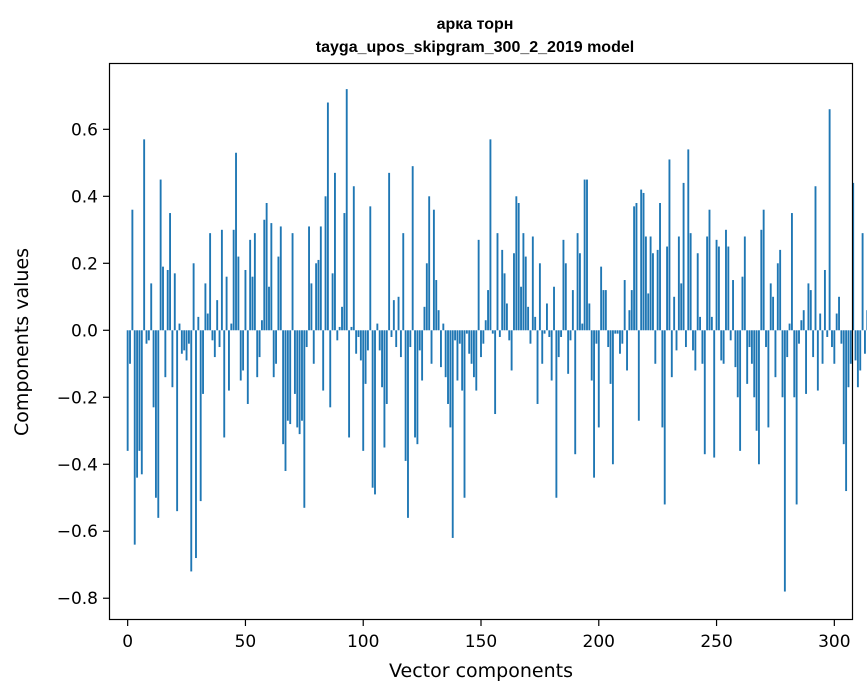 The image size is (867, 696). I want to click on y-axis-ticks: −0.8 −0.6 −0.4 −0.2 0.0 0.2 0.4 0.6, so click(83, 364).